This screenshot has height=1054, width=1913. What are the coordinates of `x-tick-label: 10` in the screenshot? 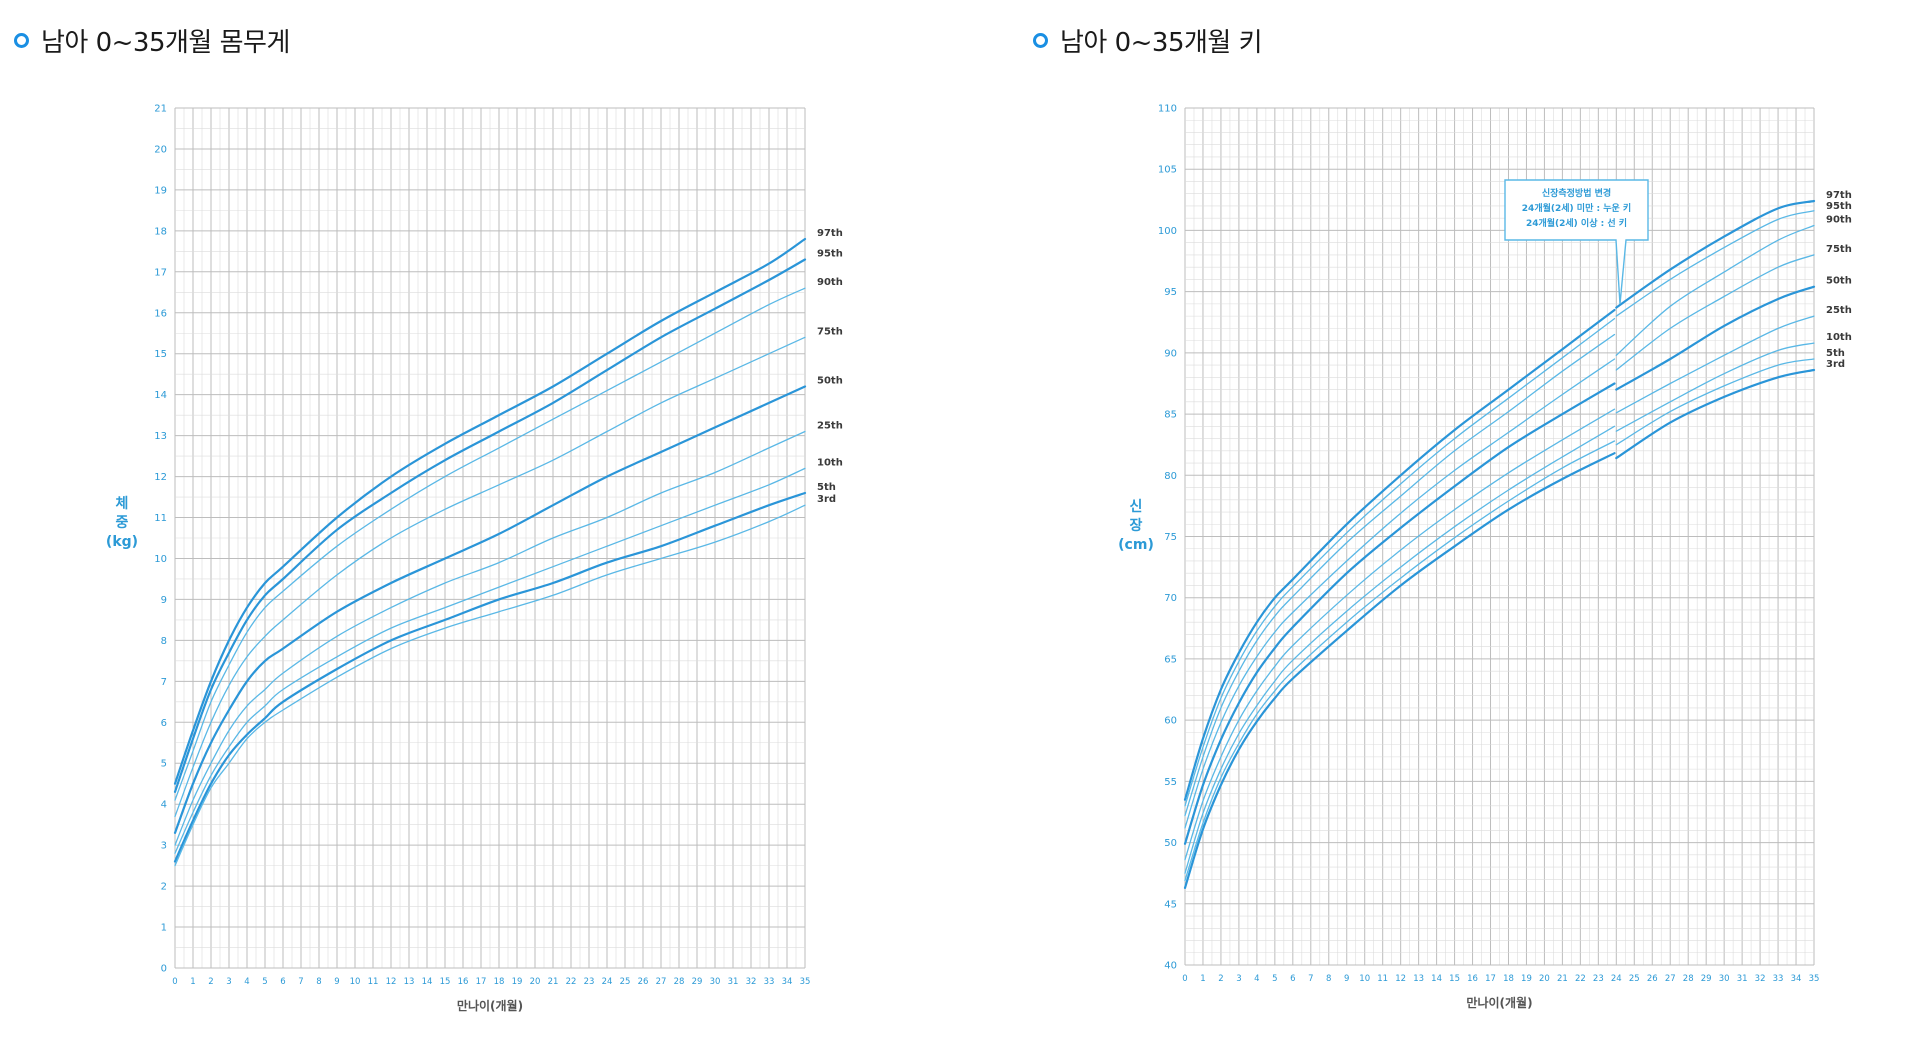 It's located at (355, 982).